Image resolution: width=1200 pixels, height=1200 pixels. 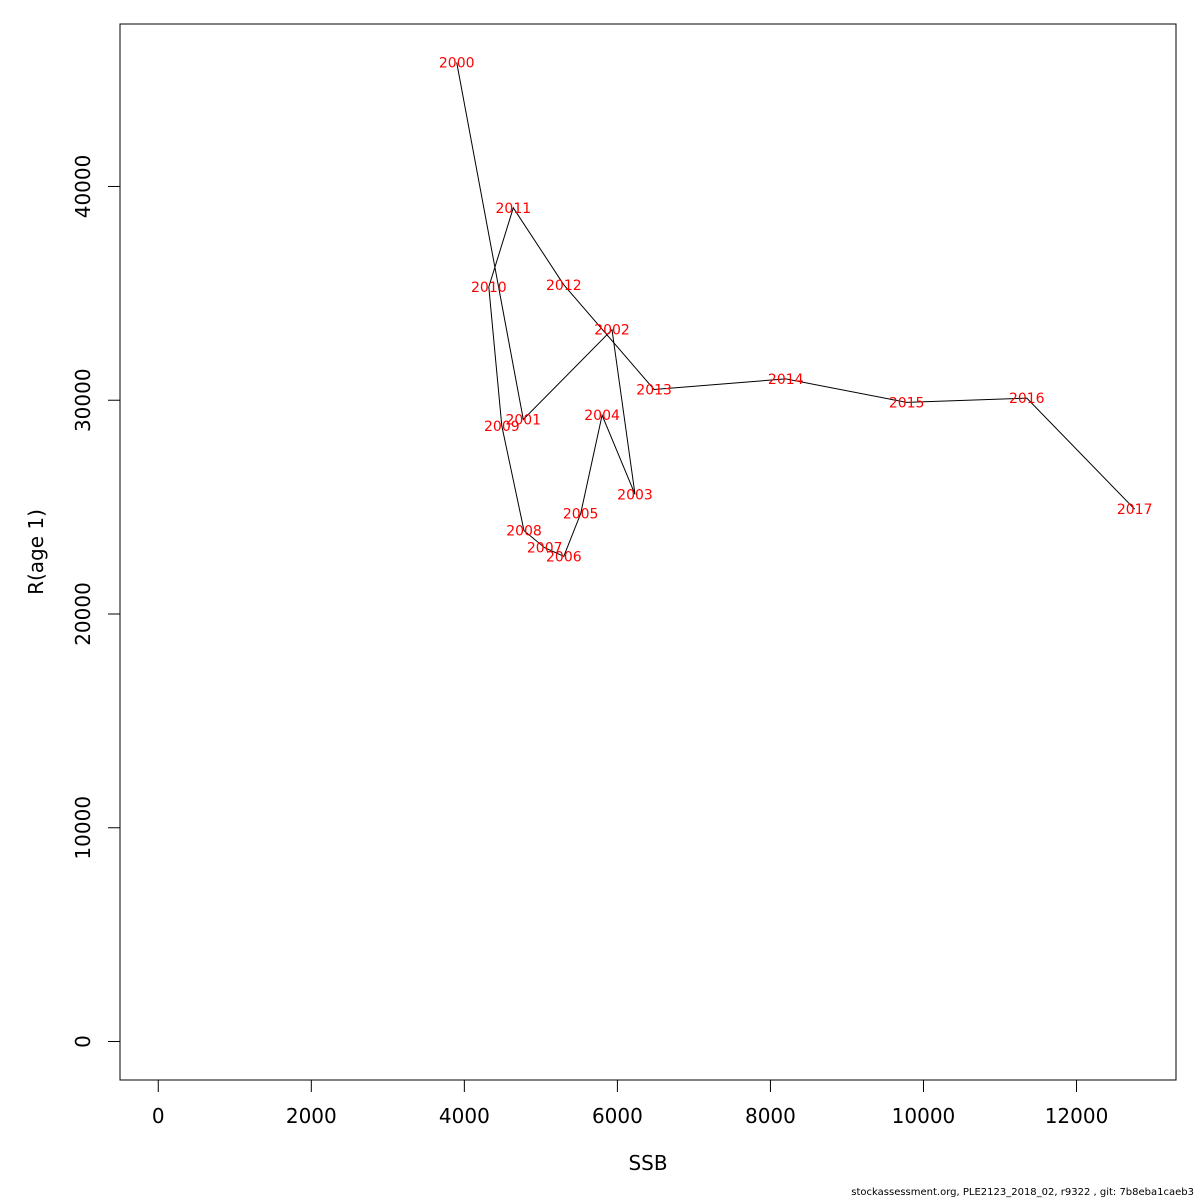 What do you see at coordinates (514, 209) in the screenshot?
I see `point-label-2011: 2011` at bounding box center [514, 209].